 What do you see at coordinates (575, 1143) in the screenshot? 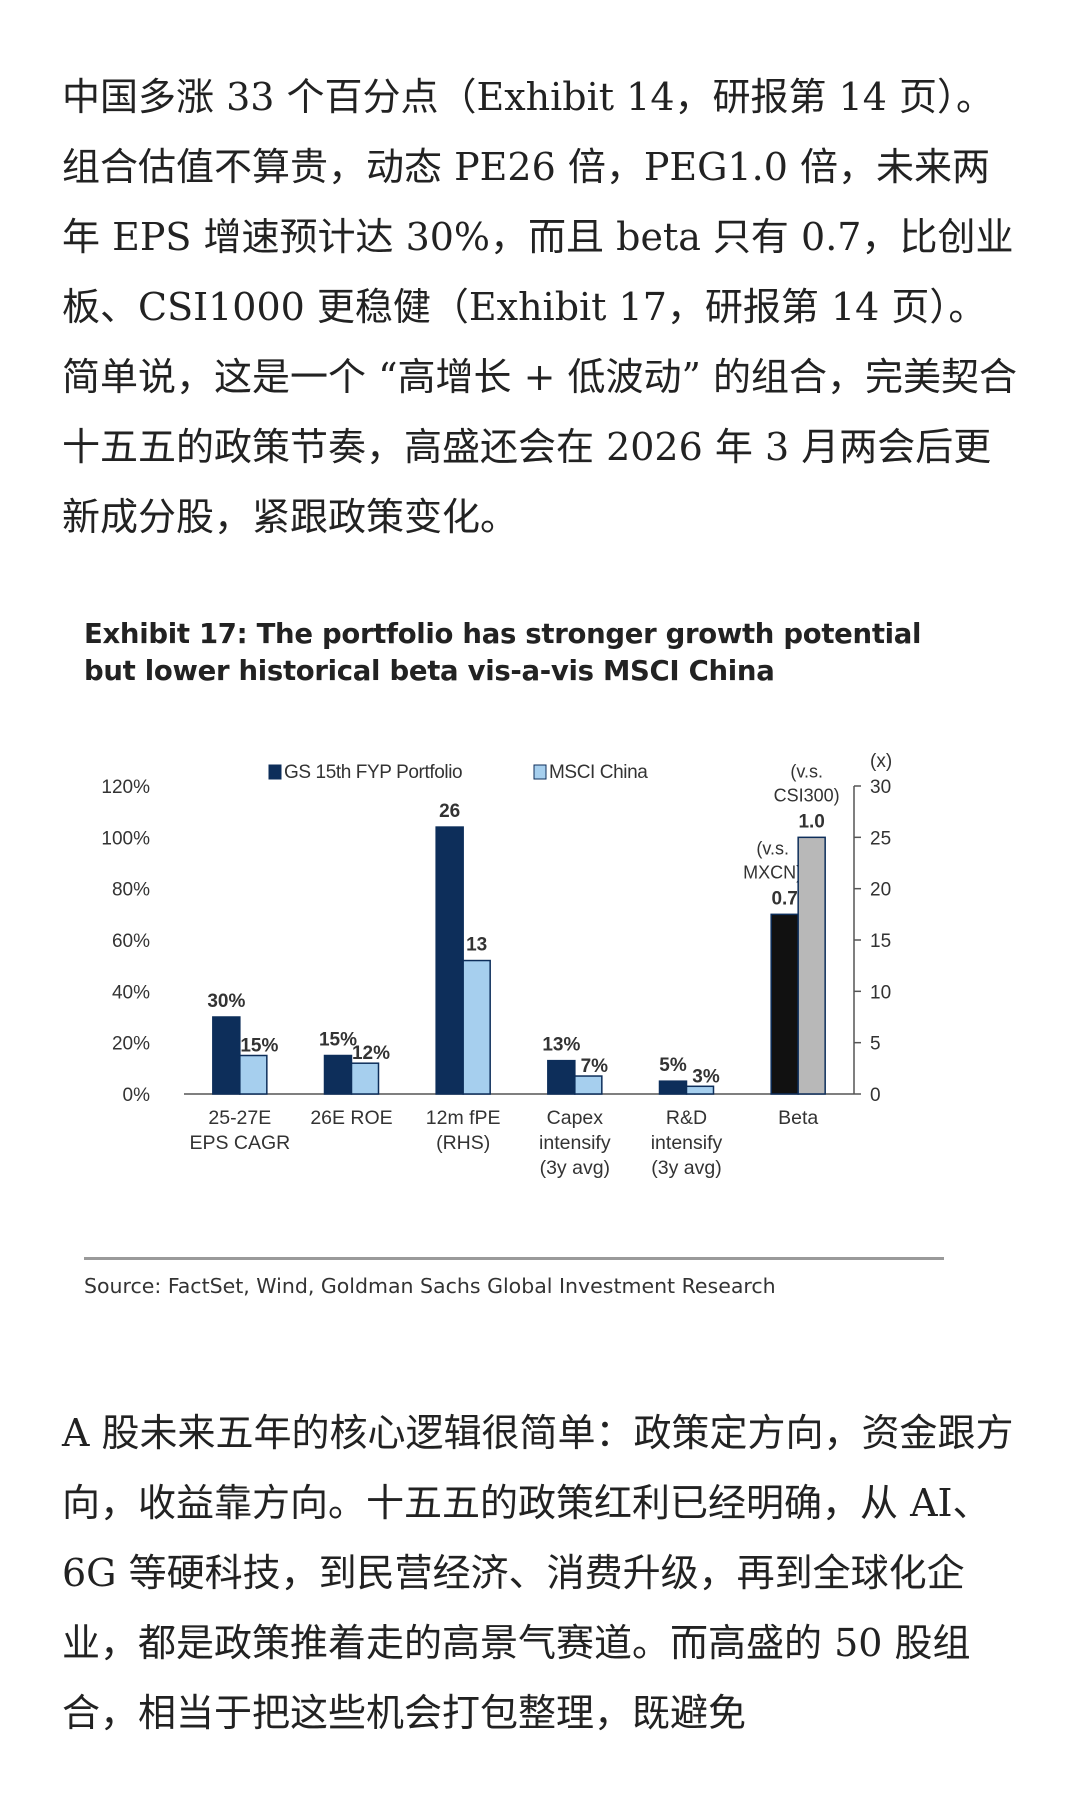
I see `x-category-label-3-1: intensify` at bounding box center [575, 1143].